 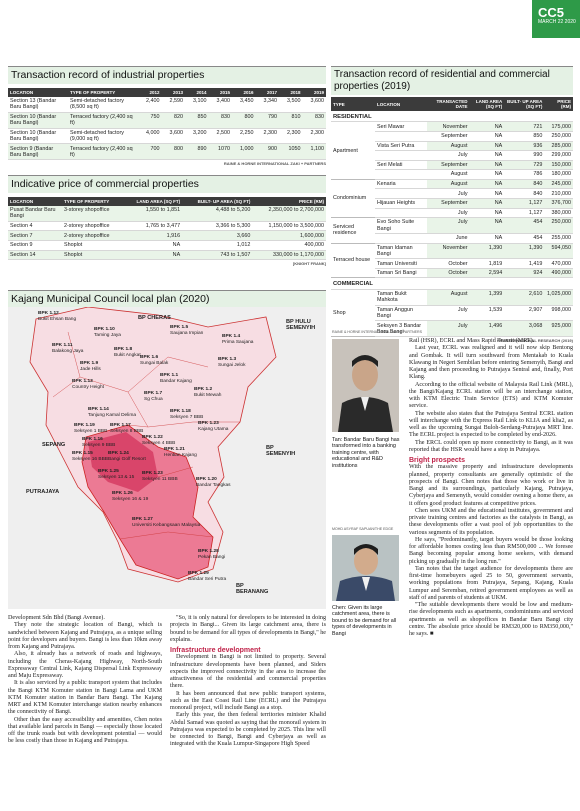 What do you see at coordinates (217, 235) in the screenshot?
I see `cp-built: 3,660` at bounding box center [217, 235].